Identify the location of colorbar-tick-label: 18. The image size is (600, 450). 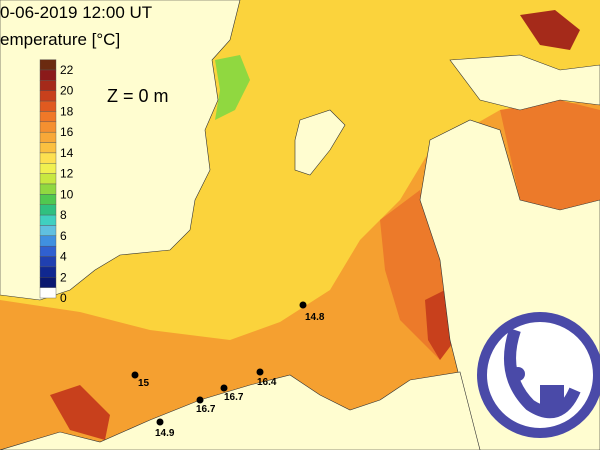
(67, 111).